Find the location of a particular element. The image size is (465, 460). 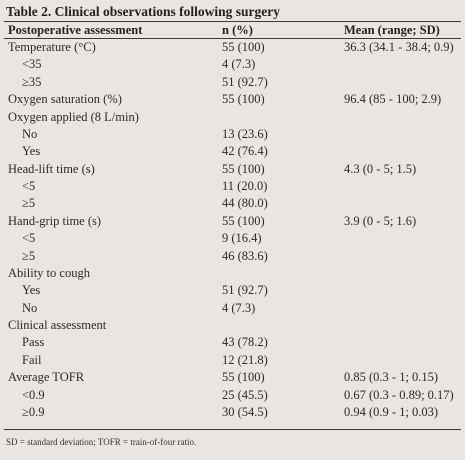

header-n-percent: n (%) is located at coordinates (237, 30).